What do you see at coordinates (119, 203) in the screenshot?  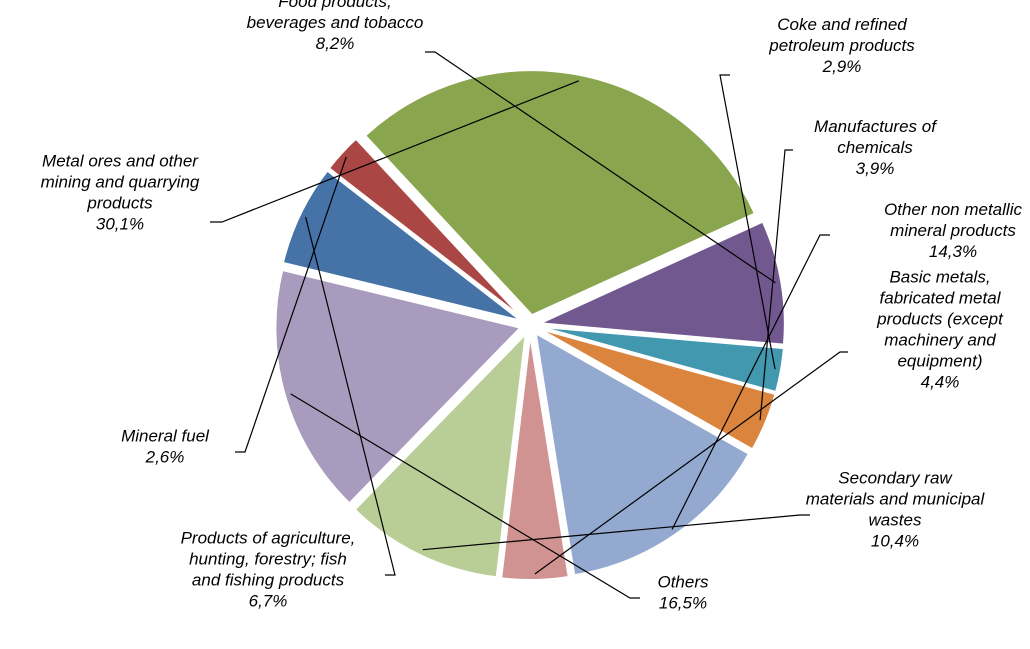 I see `slice-category-label: products` at bounding box center [119, 203].